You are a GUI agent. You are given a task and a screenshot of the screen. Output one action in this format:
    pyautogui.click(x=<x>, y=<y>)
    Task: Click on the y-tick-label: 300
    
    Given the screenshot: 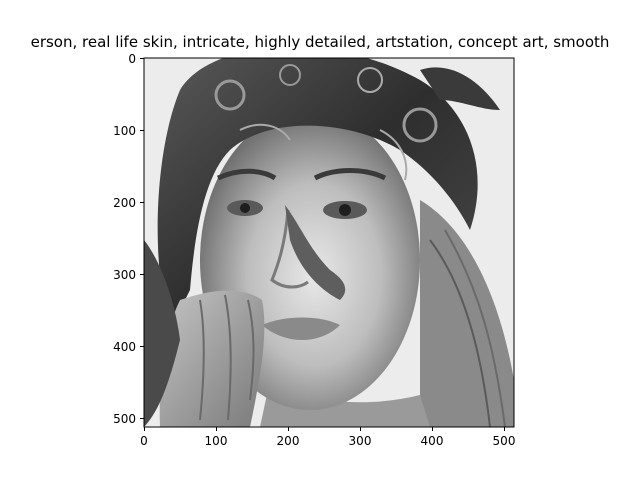 What is the action you would take?
    pyautogui.click(x=124, y=275)
    